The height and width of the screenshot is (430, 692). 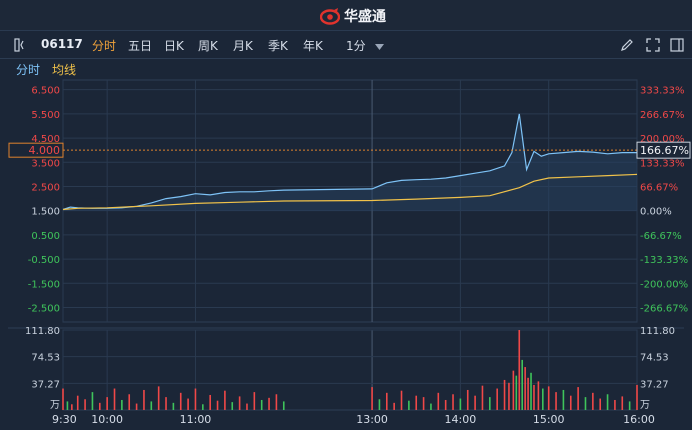 What do you see at coordinates (656, 212) in the screenshot?
I see `percent-tick-label: 0.00%` at bounding box center [656, 212].